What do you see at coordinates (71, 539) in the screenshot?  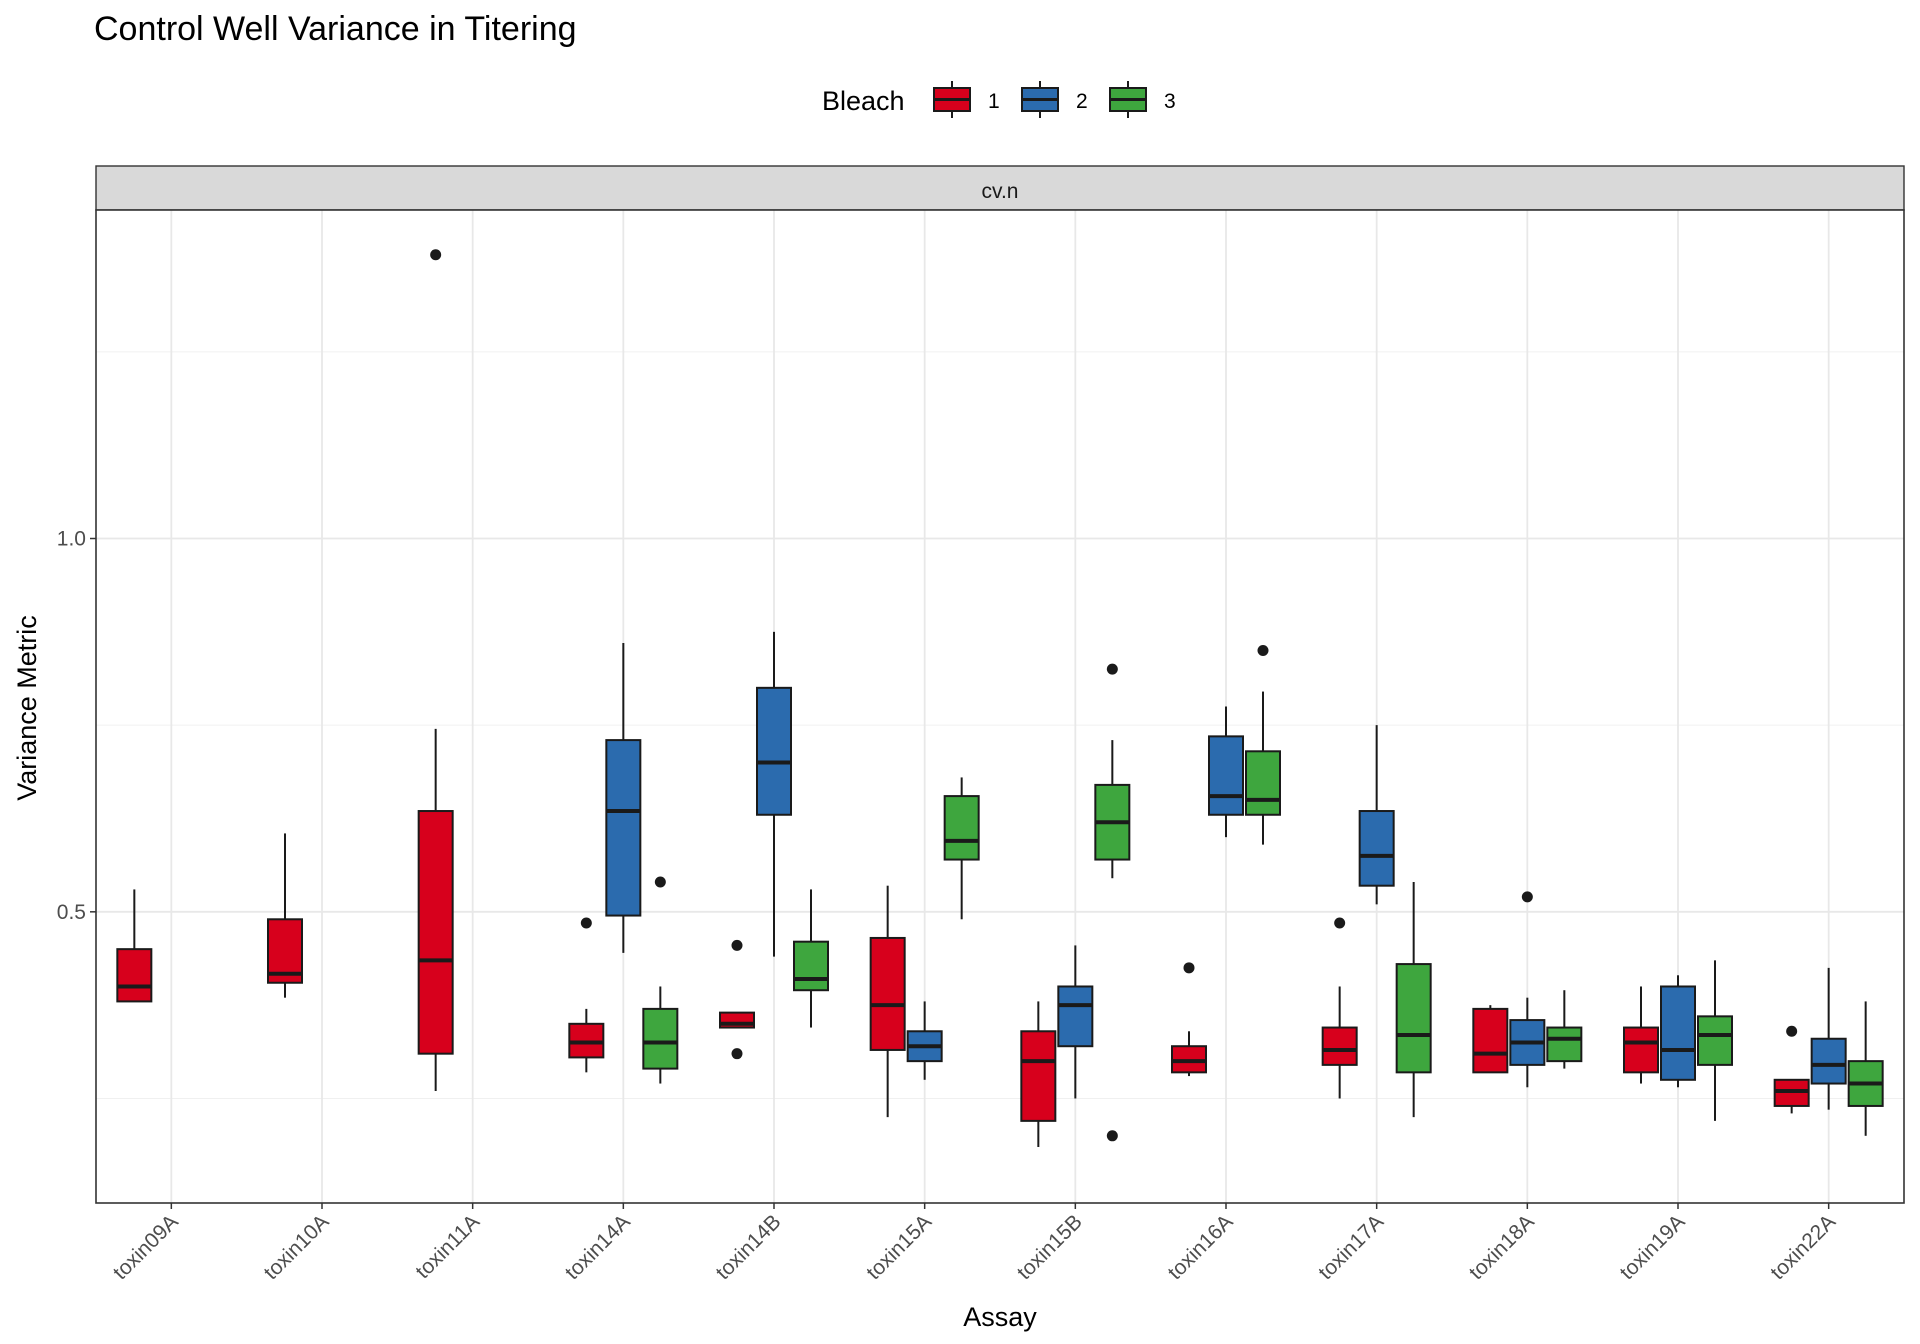 I see `y-tick-label: 1.0` at bounding box center [71, 539].